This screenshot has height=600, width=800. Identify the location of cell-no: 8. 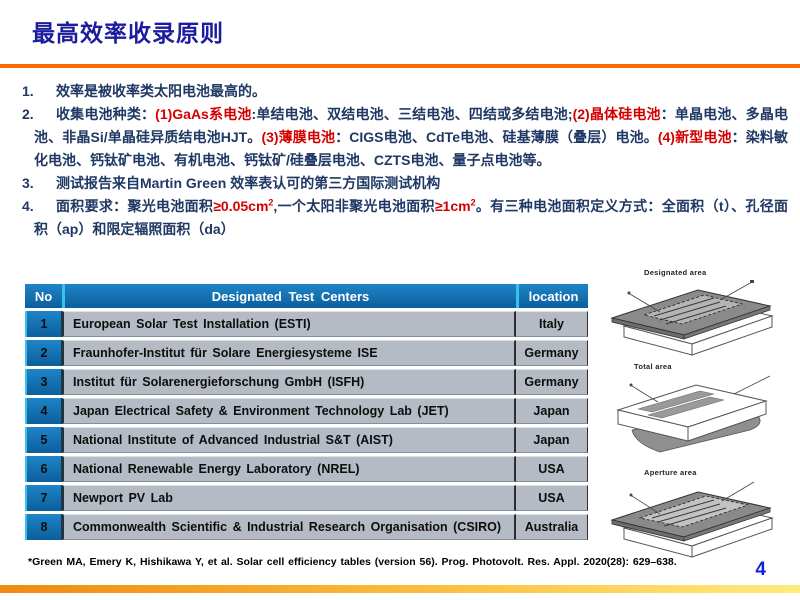
(43, 527).